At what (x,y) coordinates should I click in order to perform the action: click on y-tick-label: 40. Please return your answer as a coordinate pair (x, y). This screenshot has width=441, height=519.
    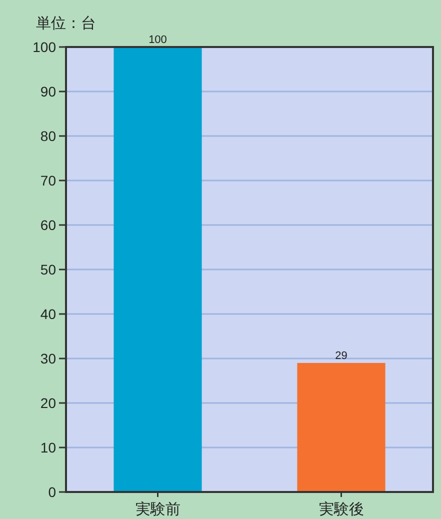
    Looking at the image, I should click on (48, 314).